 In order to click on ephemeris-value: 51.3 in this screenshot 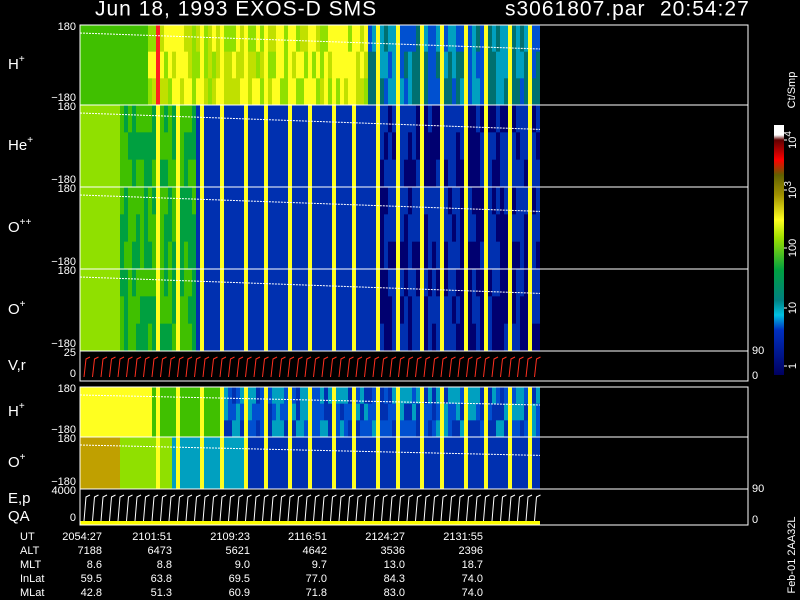, I will do `click(161, 593)`.